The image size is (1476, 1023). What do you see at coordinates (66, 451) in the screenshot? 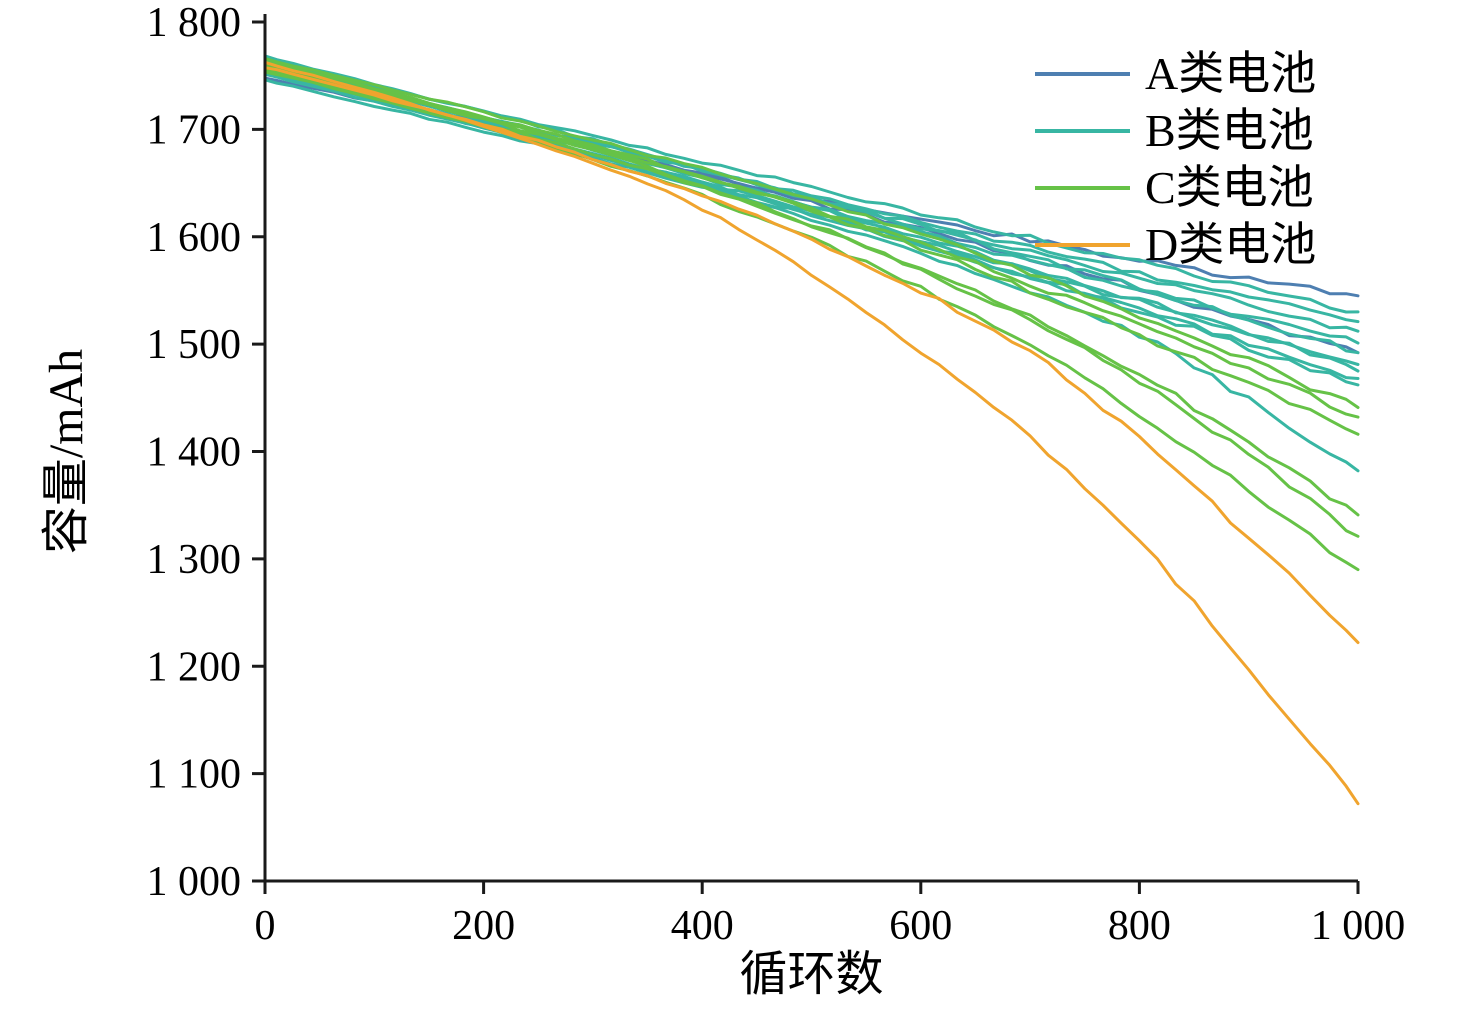
I see `y-axis-title: 容量/mAh` at bounding box center [66, 451].